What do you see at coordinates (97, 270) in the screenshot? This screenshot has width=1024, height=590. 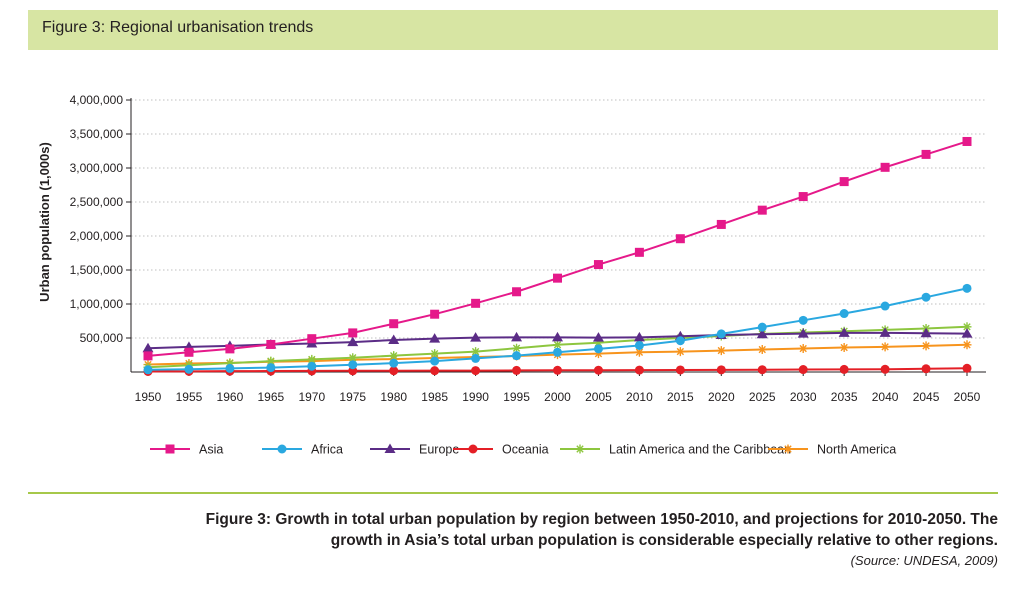 I see `y-tick-label: 1,500,000` at bounding box center [97, 270].